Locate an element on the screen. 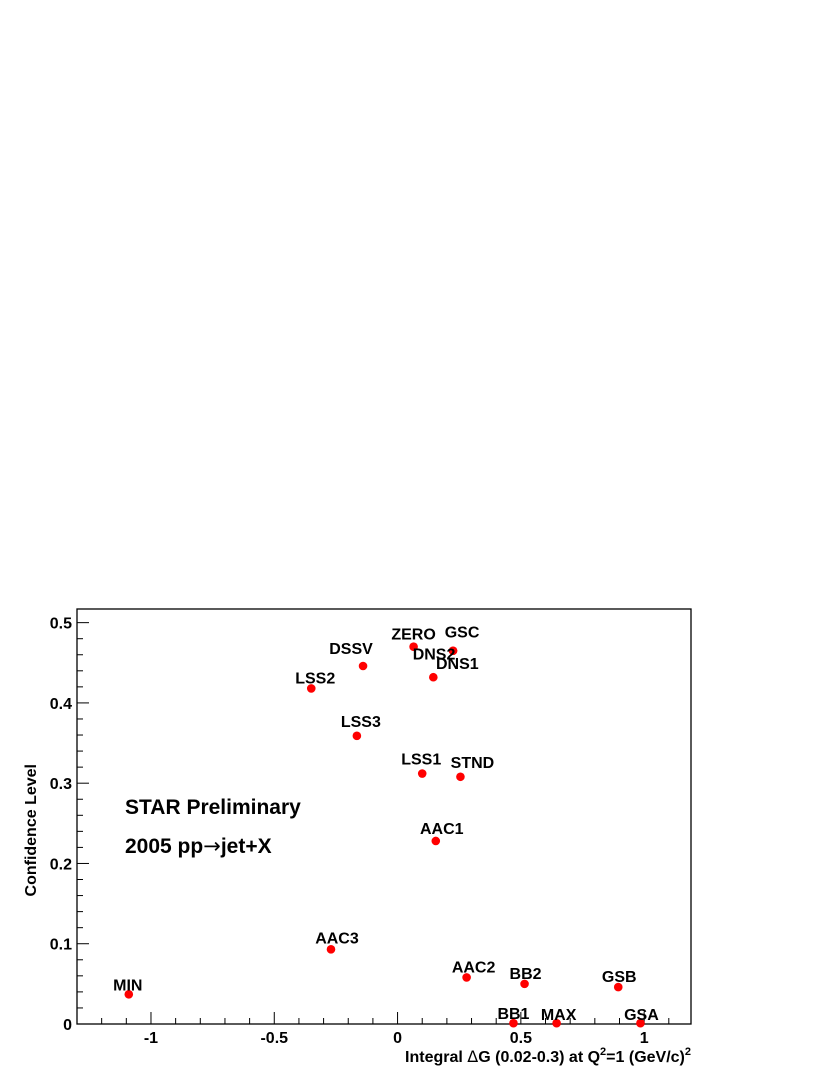 This screenshot has height=1075, width=830. x-axis-tick-labels: -1 -0.5 0 0.5 1 is located at coordinates (396, 1038).